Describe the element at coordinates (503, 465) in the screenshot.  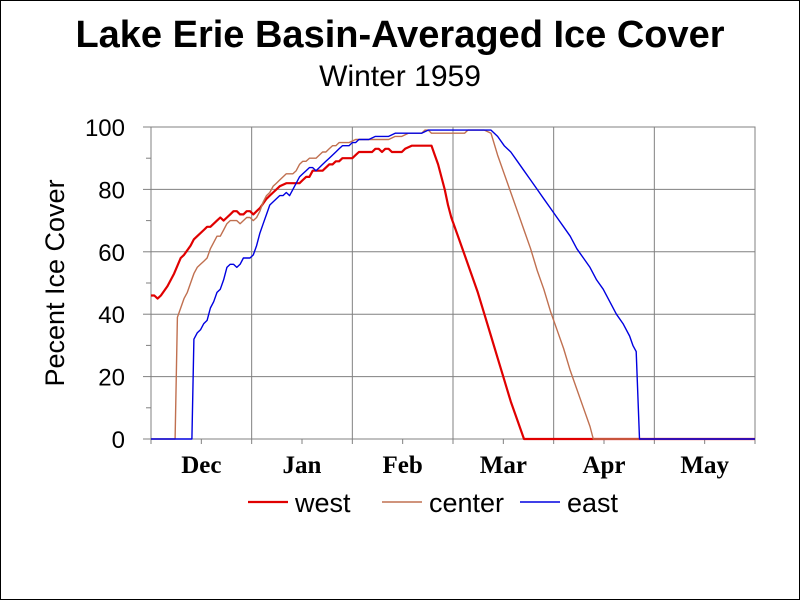
I see `x-tick-label: Mar` at that location.